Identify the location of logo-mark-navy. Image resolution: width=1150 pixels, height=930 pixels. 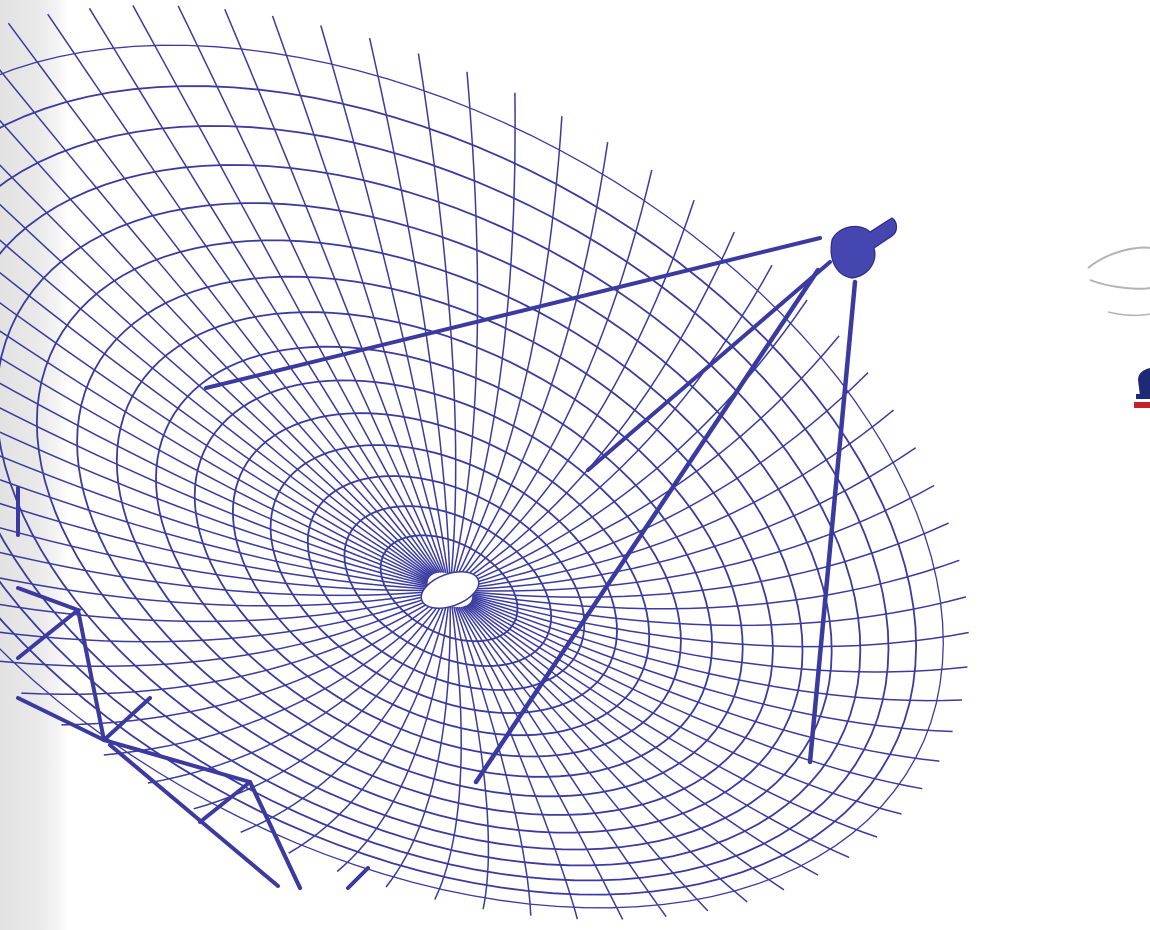
(1143, 396).